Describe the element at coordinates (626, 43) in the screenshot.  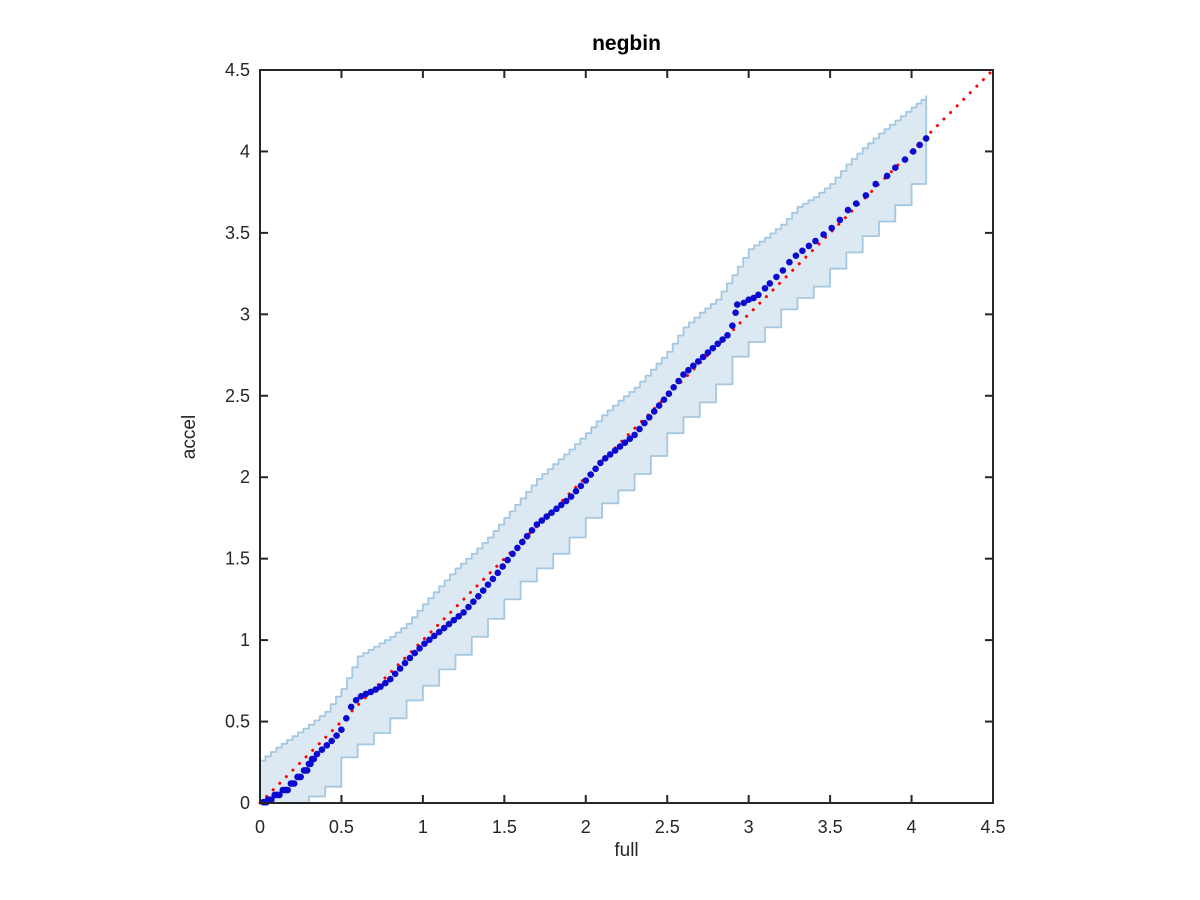
I see `chart-title: negbin` at that location.